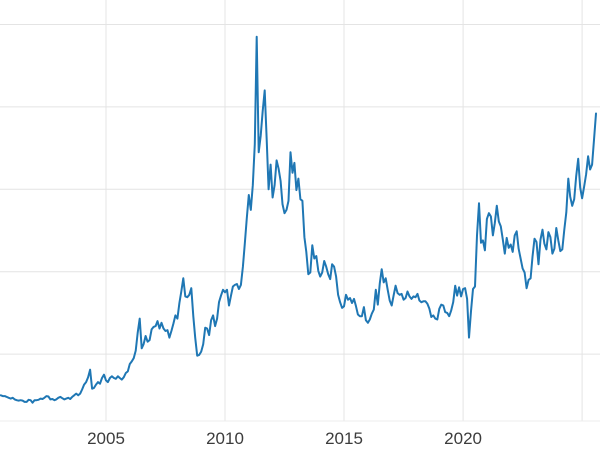 Image resolution: width=600 pixels, height=450 pixels. What do you see at coordinates (463, 438) in the screenshot?
I see `x-tick-label: 2020` at bounding box center [463, 438].